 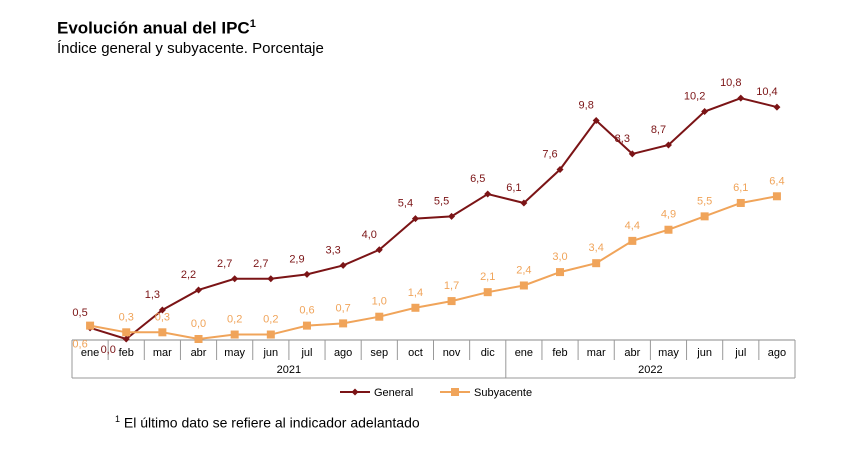 What do you see at coordinates (234, 353) in the screenshot?
I see `x-tick-label: may` at bounding box center [234, 353].